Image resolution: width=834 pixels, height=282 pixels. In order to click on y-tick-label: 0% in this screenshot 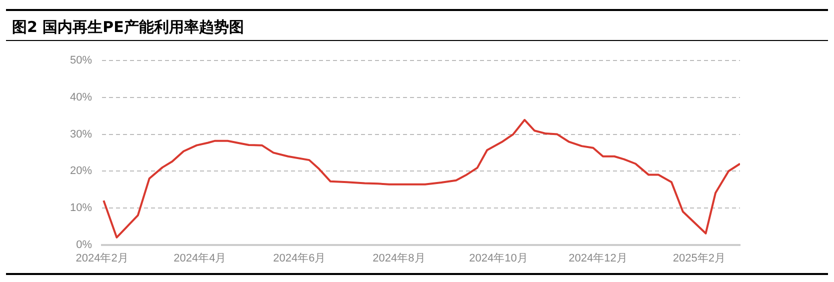, I will do `click(84, 244)`.